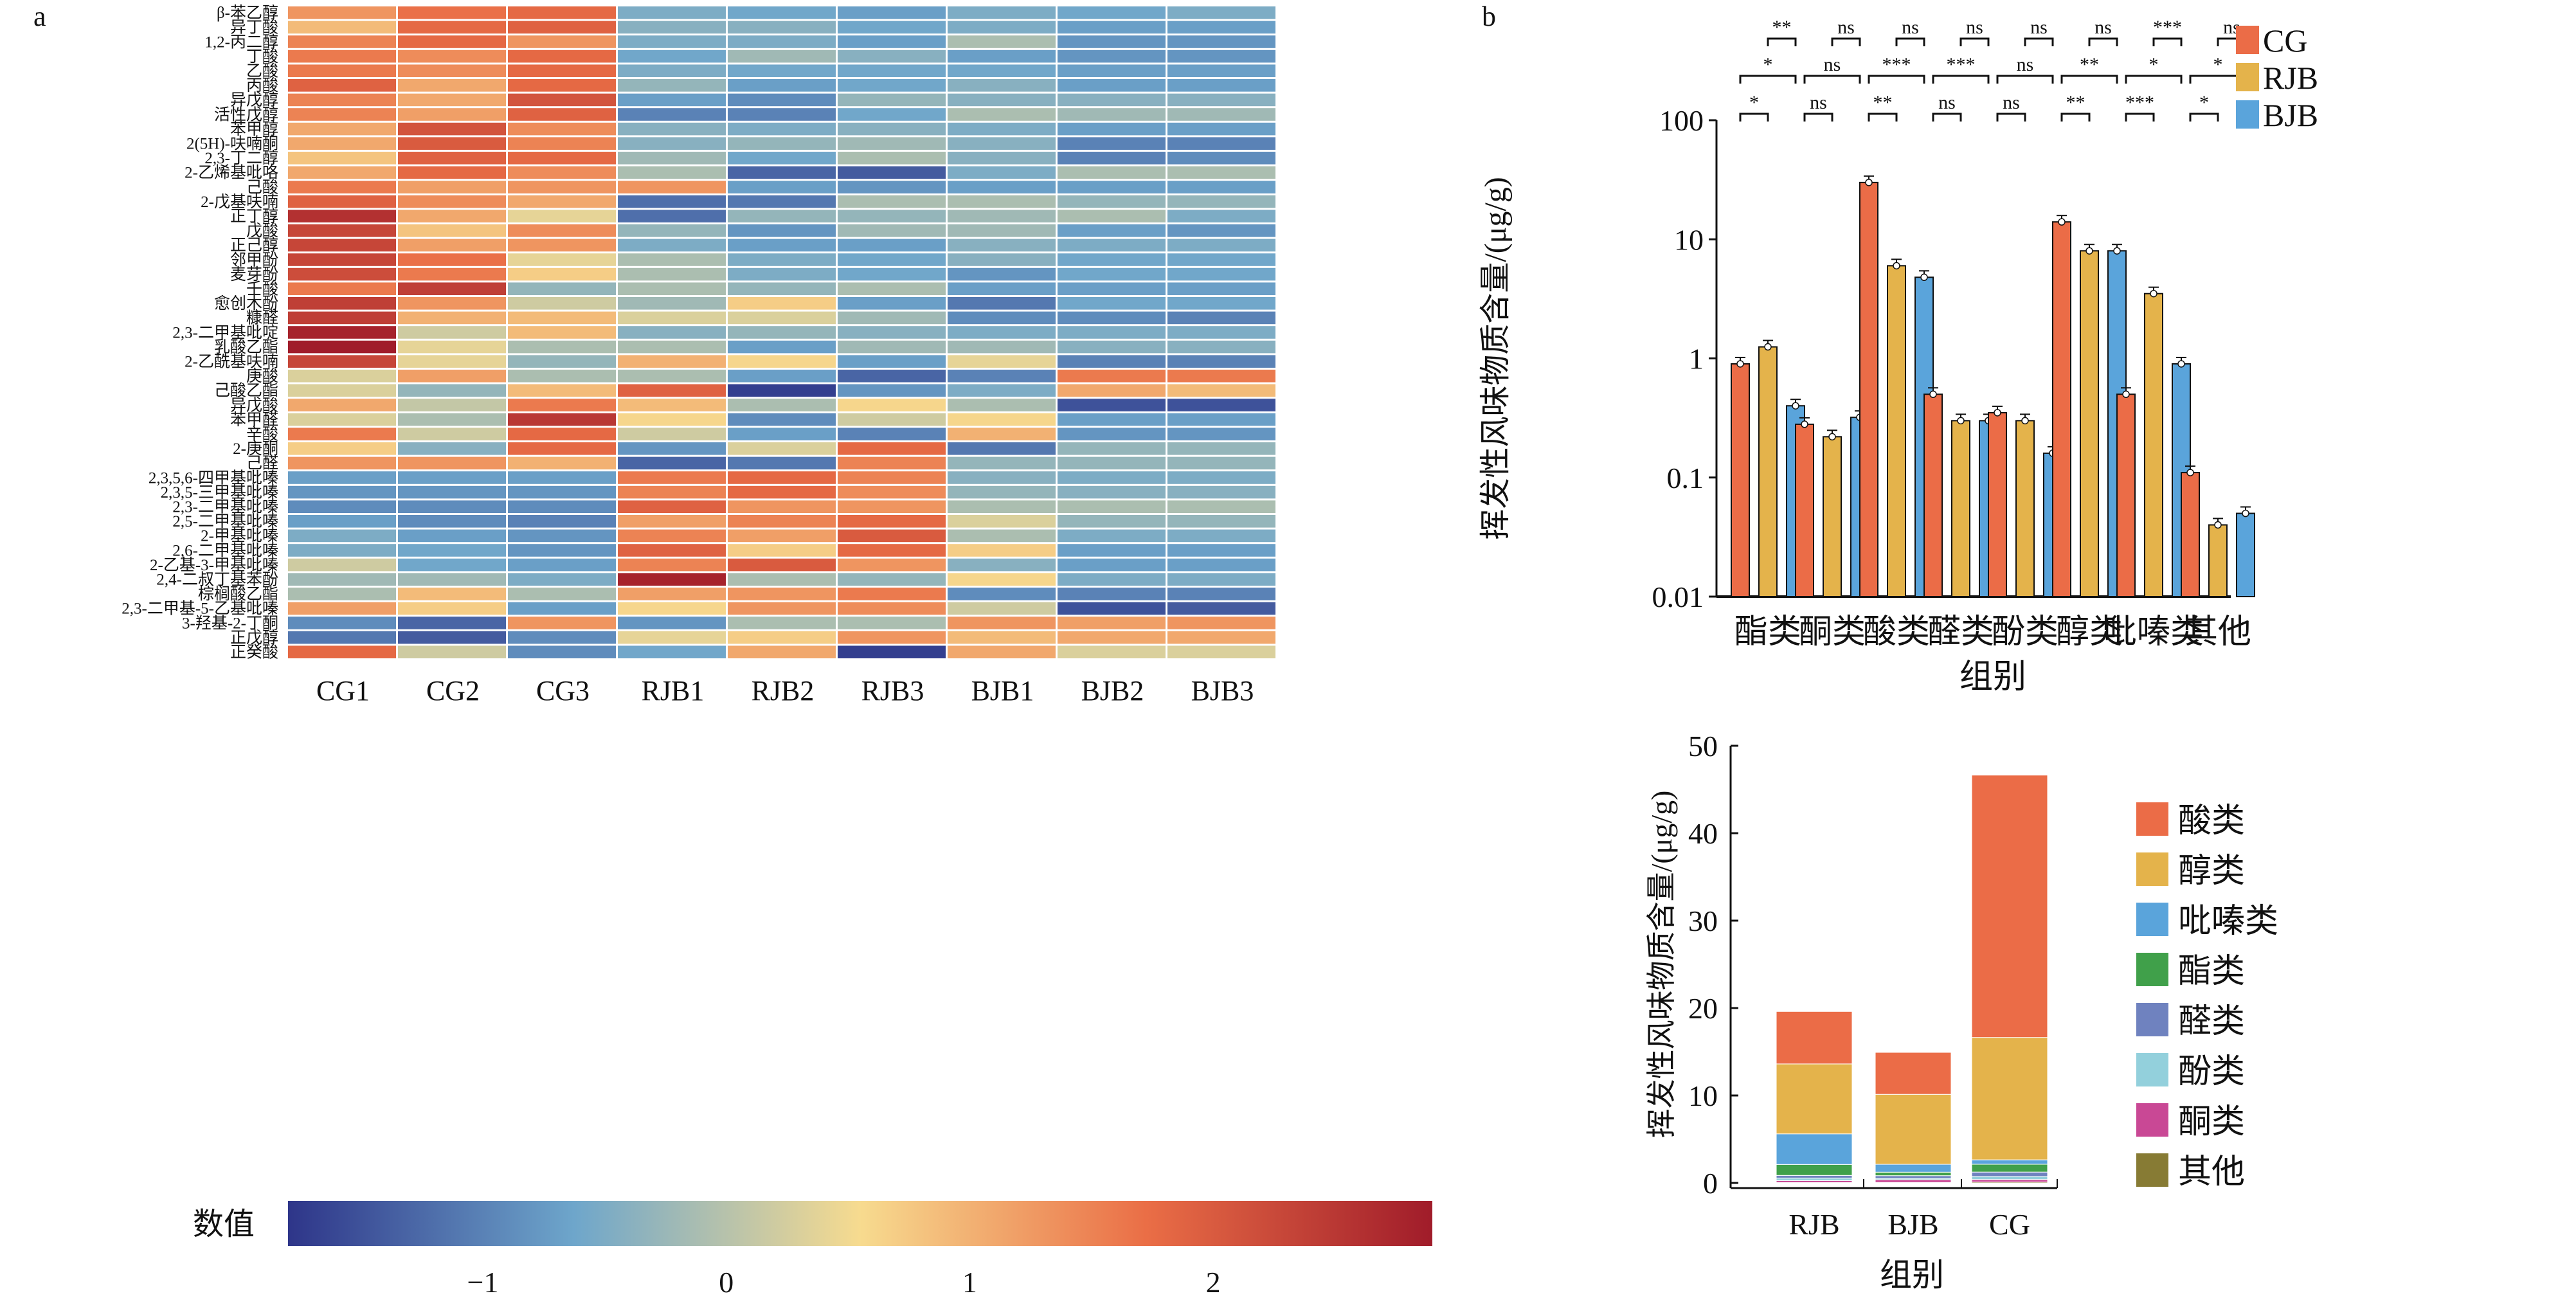 The width and height of the screenshot is (2576, 1298). Describe the element at coordinates (1913, 1073) in the screenshot. I see `stacked-segment` at that location.